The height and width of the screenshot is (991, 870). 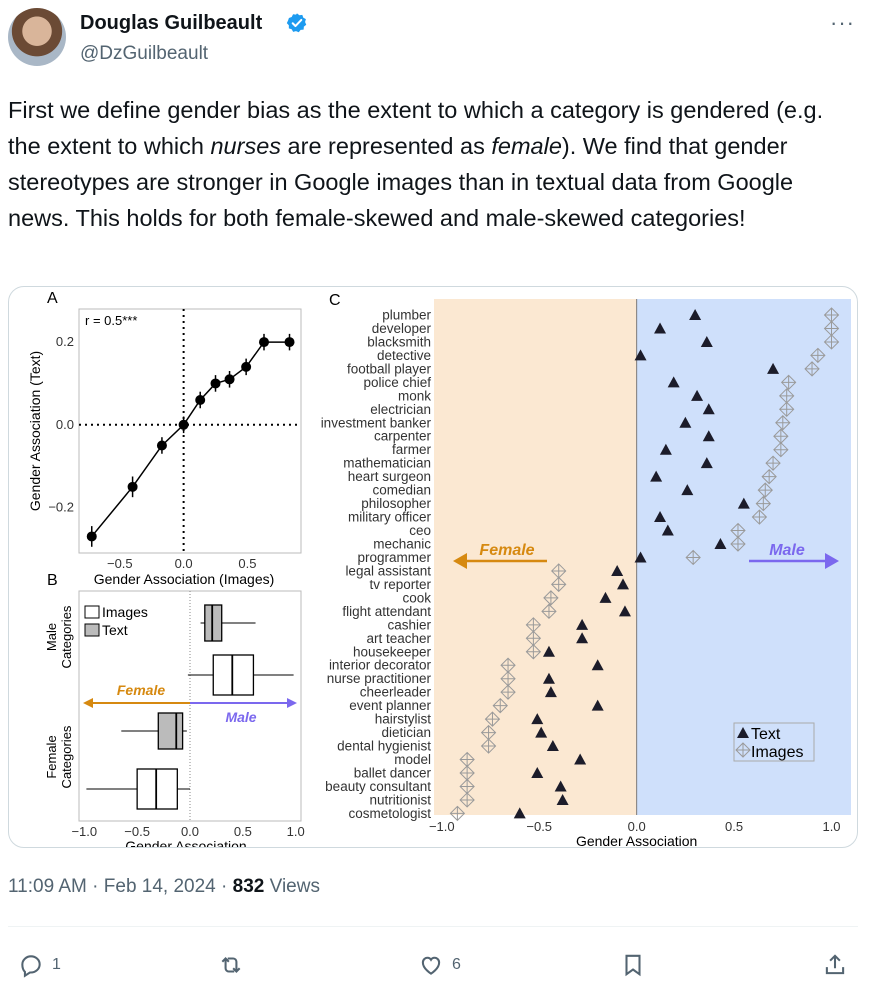 What do you see at coordinates (743, 750) in the screenshot?
I see `legend-marker-images` at bounding box center [743, 750].